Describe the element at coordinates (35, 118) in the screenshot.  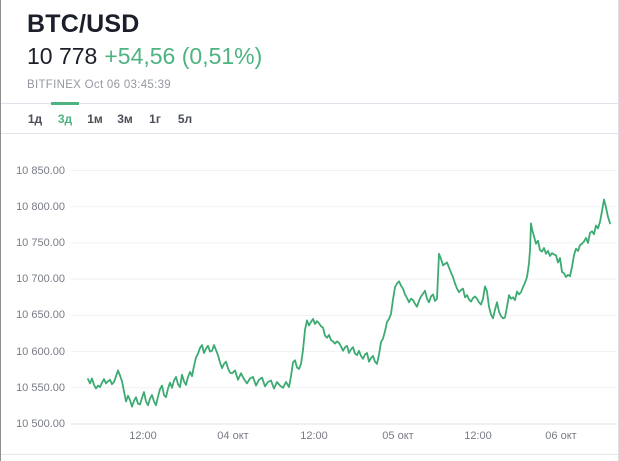
I see `range-tab-1д: 1д` at that location.